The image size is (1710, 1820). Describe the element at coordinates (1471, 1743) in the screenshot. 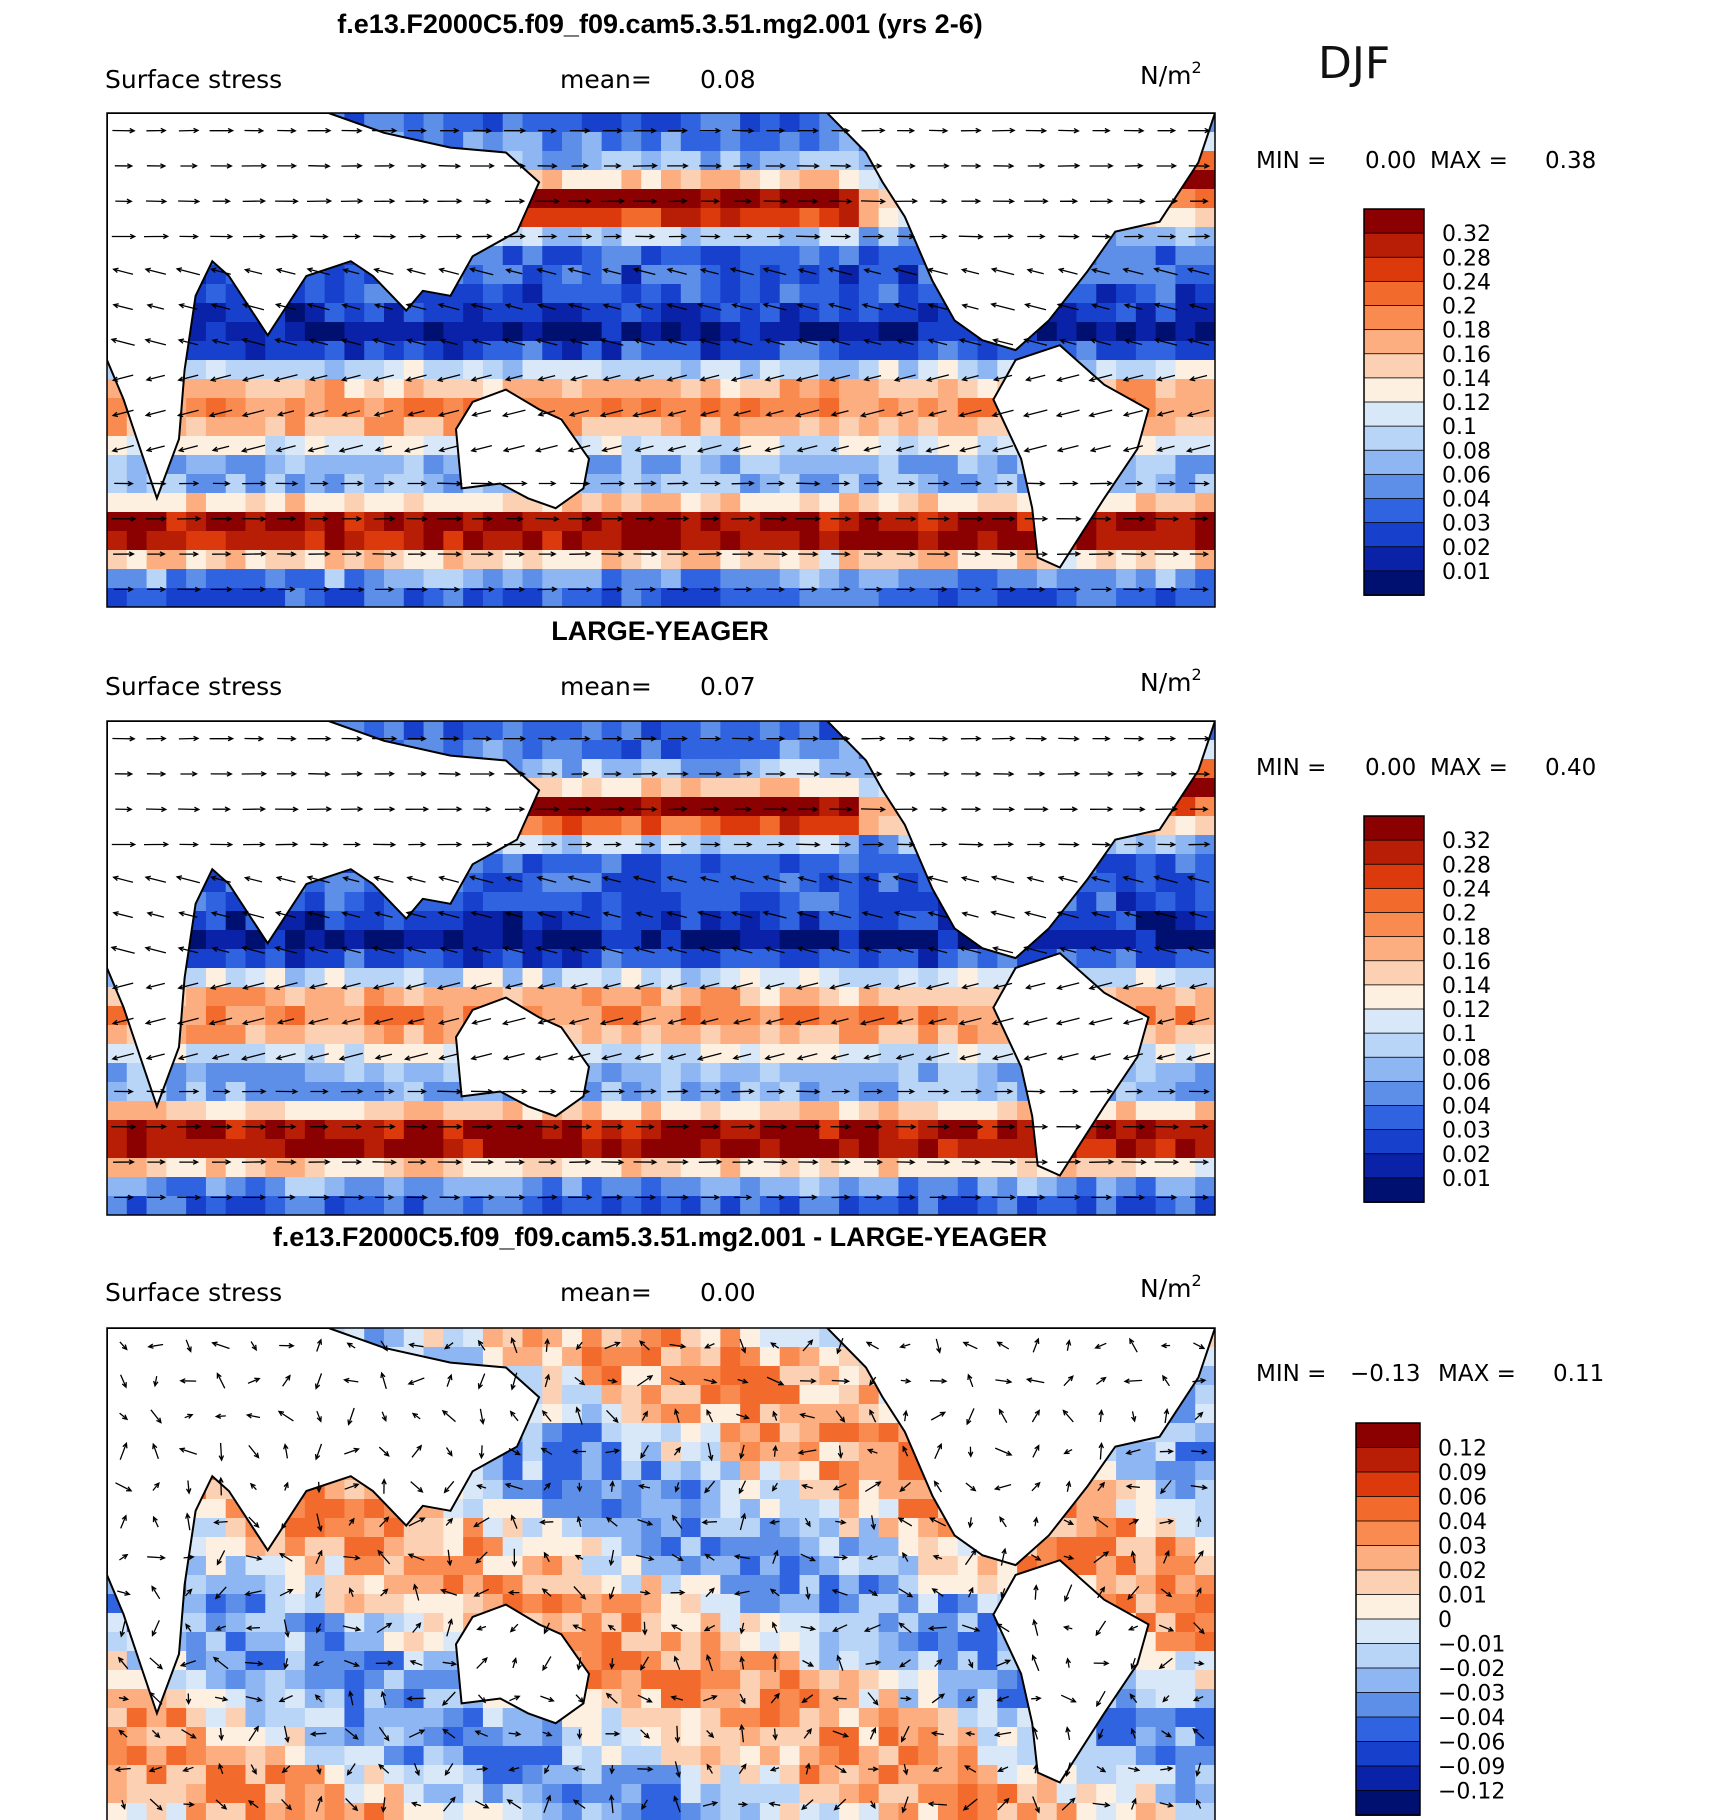

I see `colorbar-tick-label: −0.06` at that location.